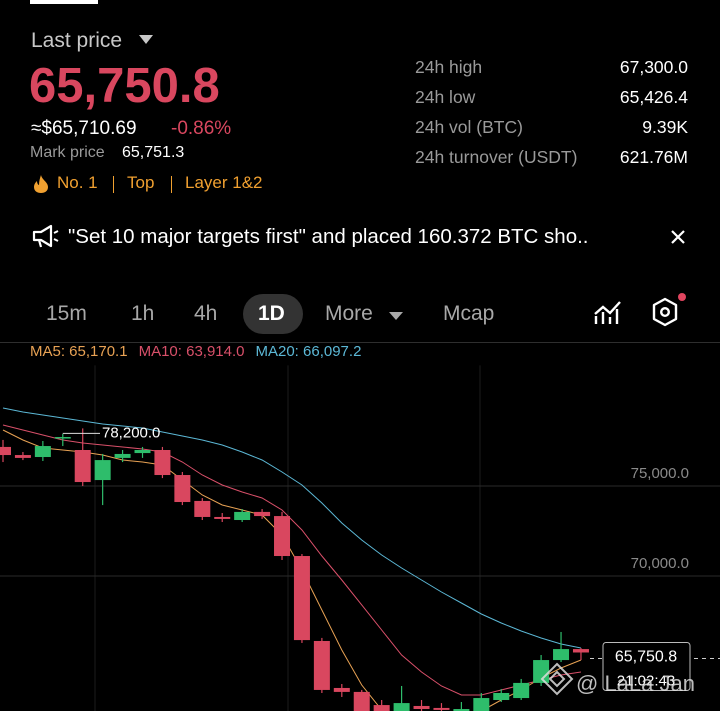  What do you see at coordinates (77, 182) in the screenshot?
I see `tag: No. 1` at bounding box center [77, 182].